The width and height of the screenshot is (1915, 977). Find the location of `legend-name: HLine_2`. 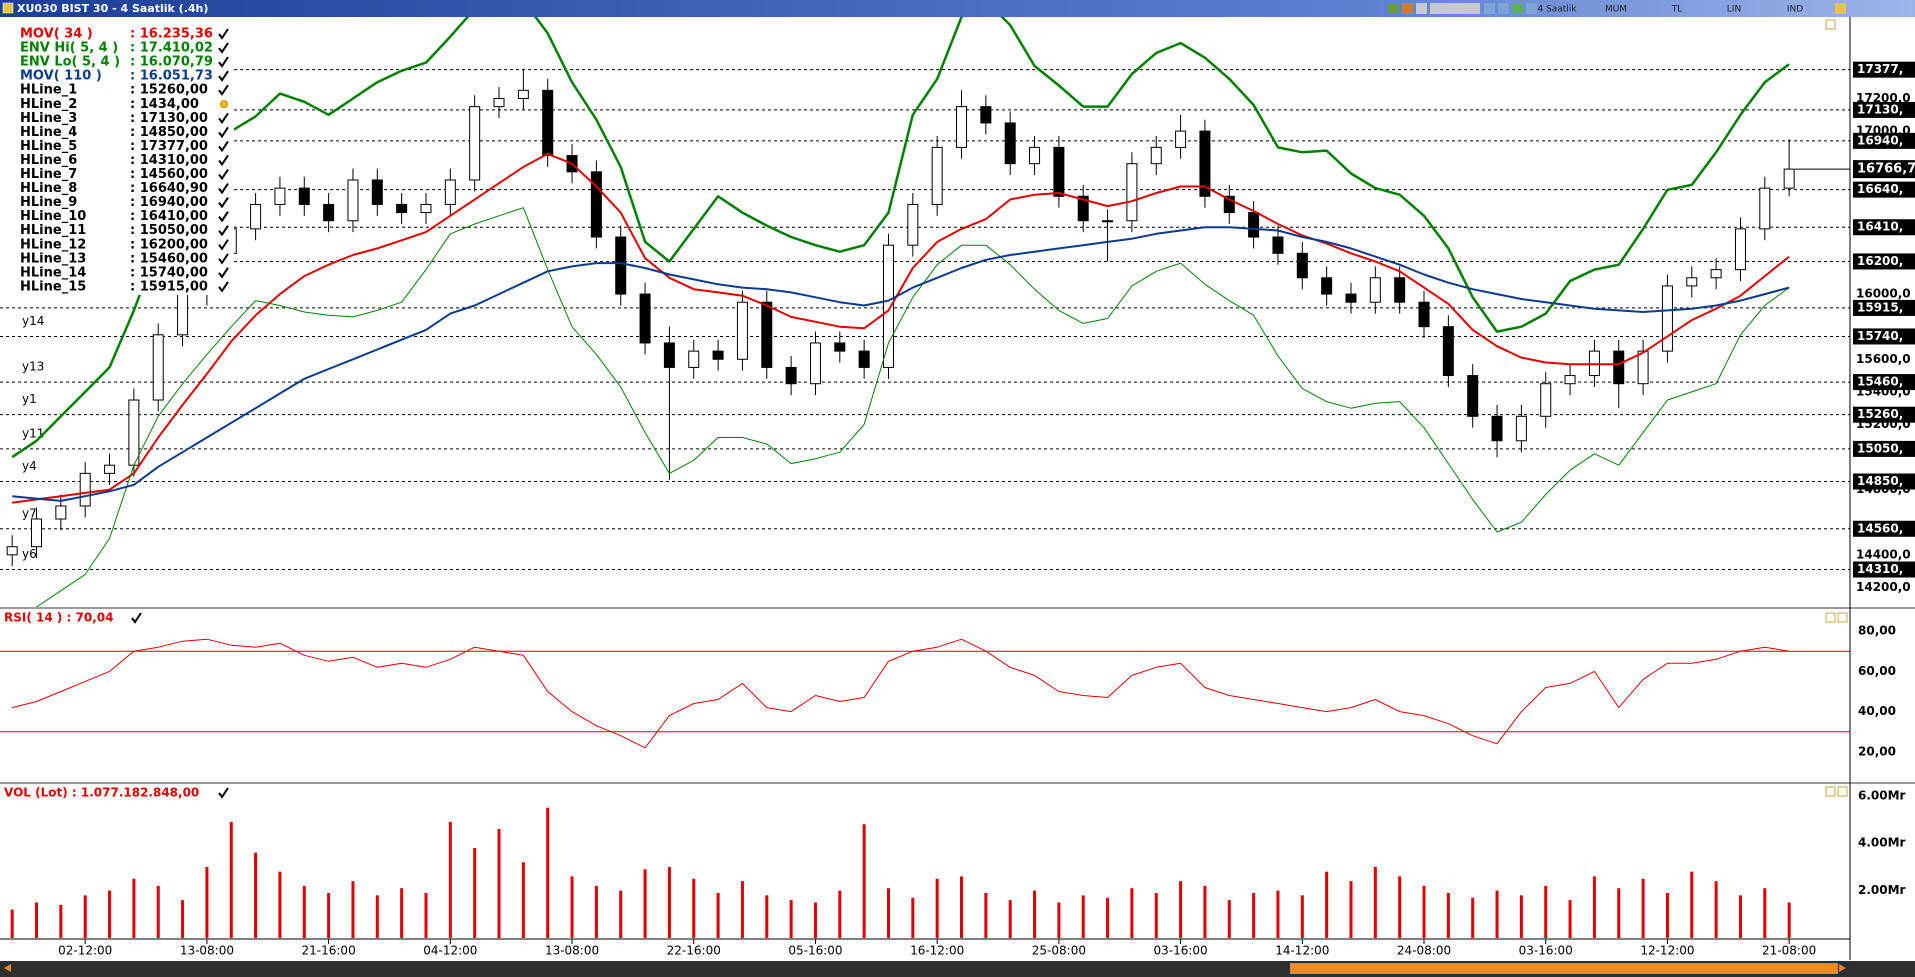

legend-name: HLine_2 is located at coordinates (48, 104).